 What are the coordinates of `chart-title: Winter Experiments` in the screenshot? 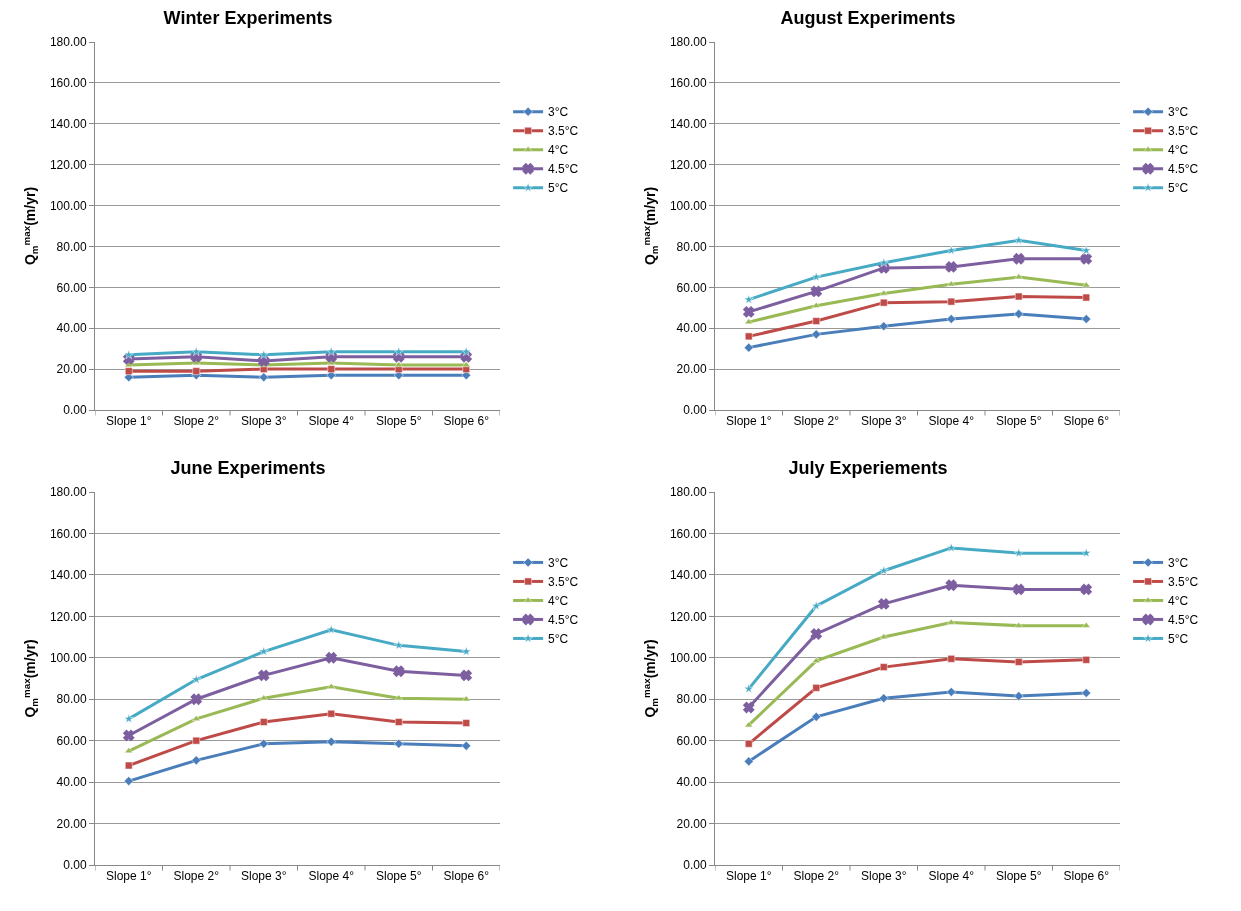 It's located at (248, 17).